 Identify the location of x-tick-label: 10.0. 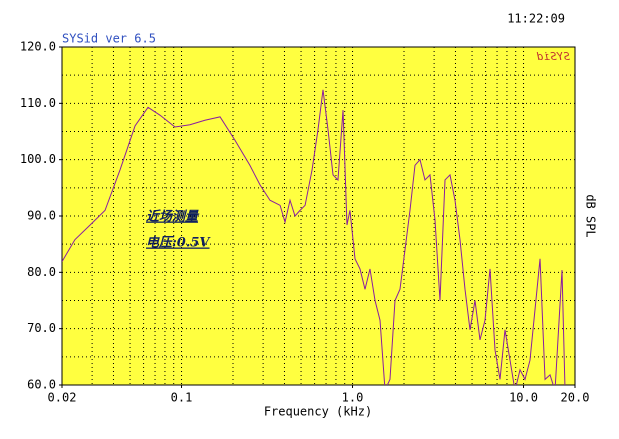
(523, 398).